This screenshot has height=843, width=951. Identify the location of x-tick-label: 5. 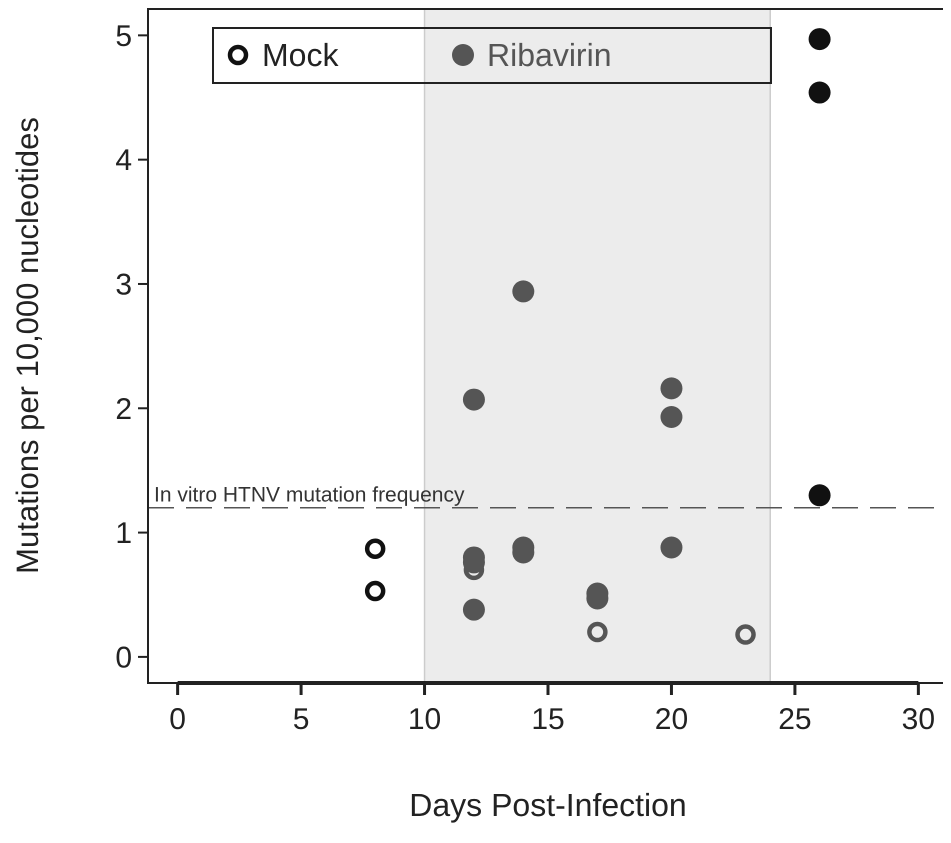
(301, 719).